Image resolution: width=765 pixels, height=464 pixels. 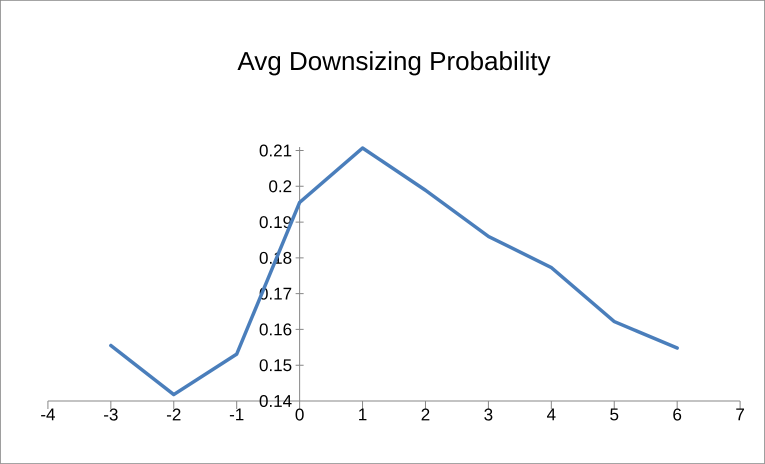 I want to click on x-tick-label: 4, so click(x=551, y=414).